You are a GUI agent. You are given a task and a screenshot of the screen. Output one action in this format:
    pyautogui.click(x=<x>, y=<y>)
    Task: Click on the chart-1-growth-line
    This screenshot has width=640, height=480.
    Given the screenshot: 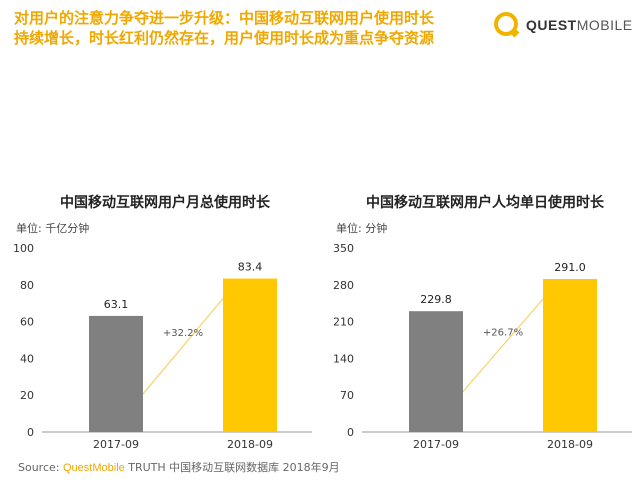 What is the action you would take?
    pyautogui.click(x=183, y=346)
    